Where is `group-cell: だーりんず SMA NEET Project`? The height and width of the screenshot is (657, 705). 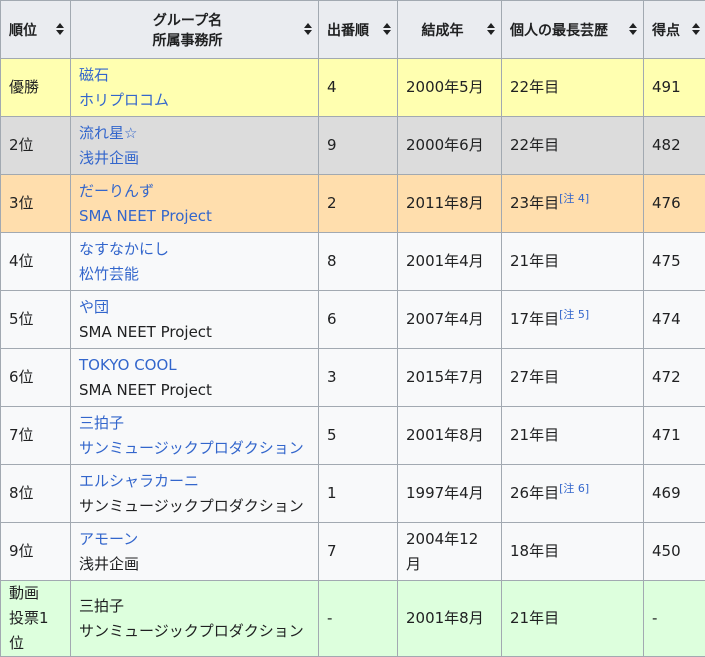
group-cell: だーりんず SMA NEET Project is located at coordinates (195, 204).